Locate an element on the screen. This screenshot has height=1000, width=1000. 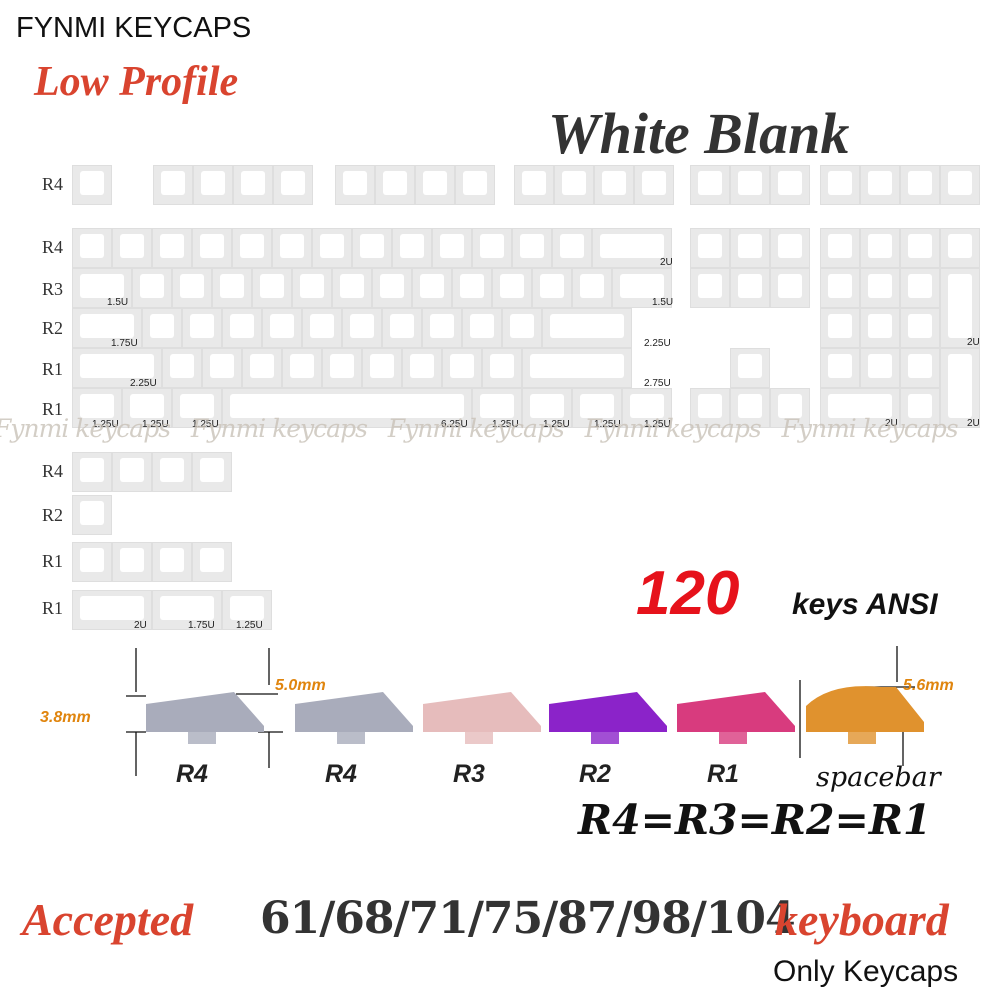
profile-title: Low Profile is located at coordinates (136, 82).